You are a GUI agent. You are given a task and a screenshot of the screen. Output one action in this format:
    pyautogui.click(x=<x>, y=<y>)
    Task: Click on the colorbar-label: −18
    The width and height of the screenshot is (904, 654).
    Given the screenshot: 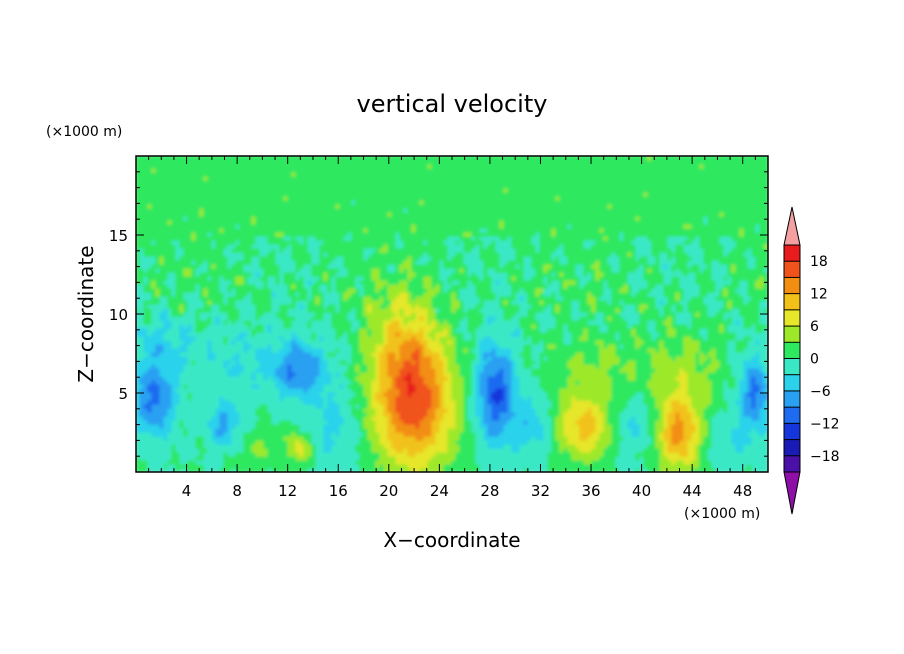 What is the action you would take?
    pyautogui.click(x=825, y=457)
    